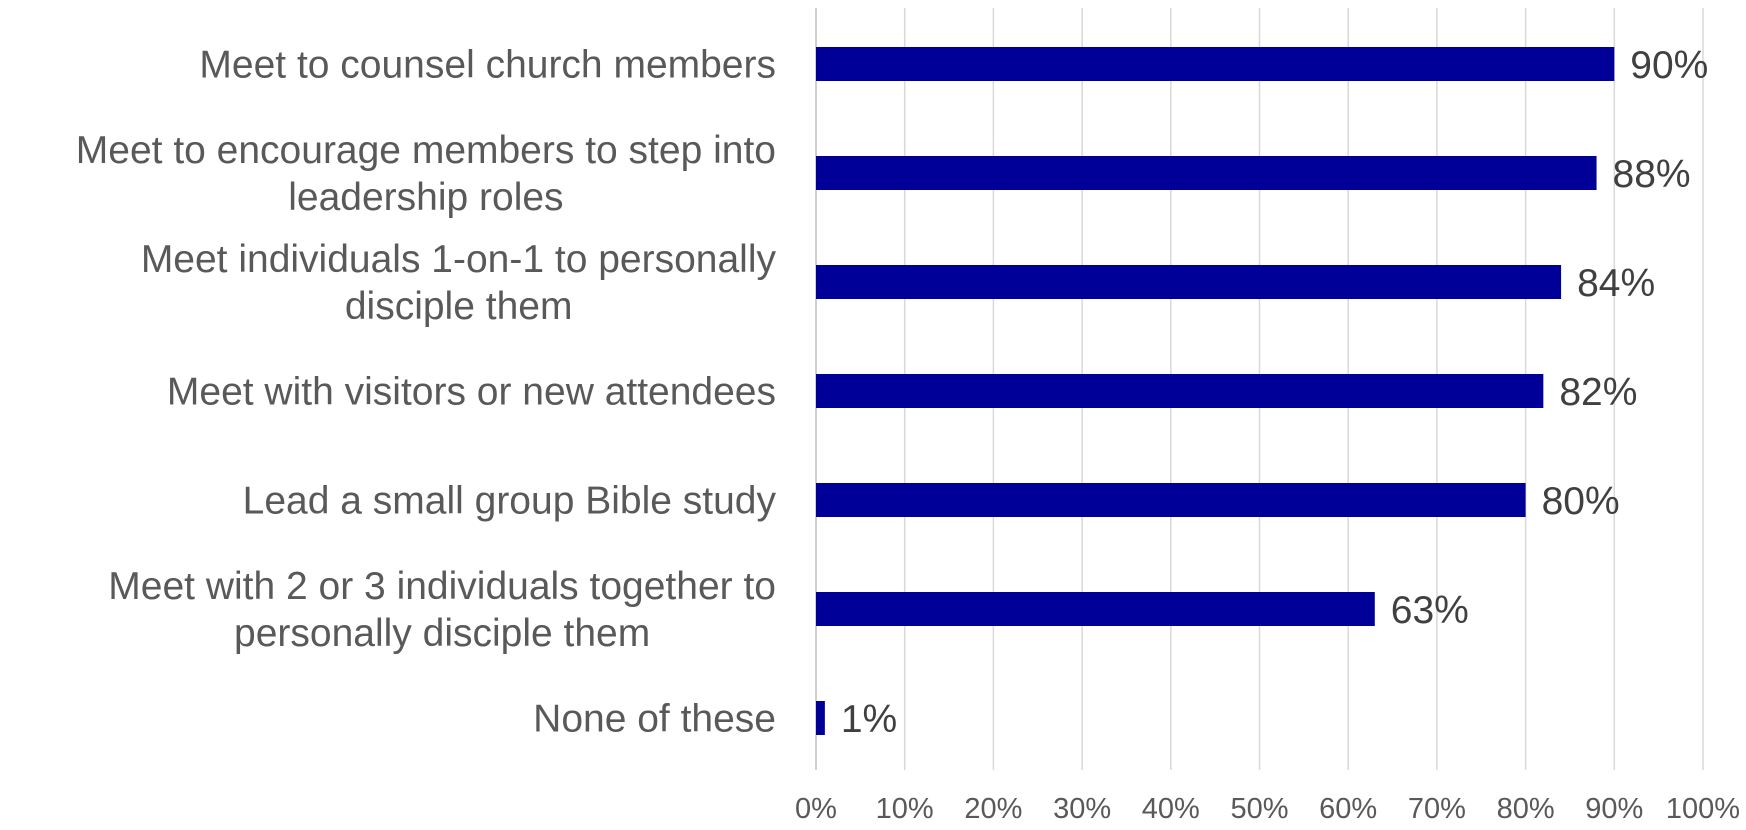  What do you see at coordinates (654, 719) in the screenshot?
I see `category-label: None of these` at bounding box center [654, 719].